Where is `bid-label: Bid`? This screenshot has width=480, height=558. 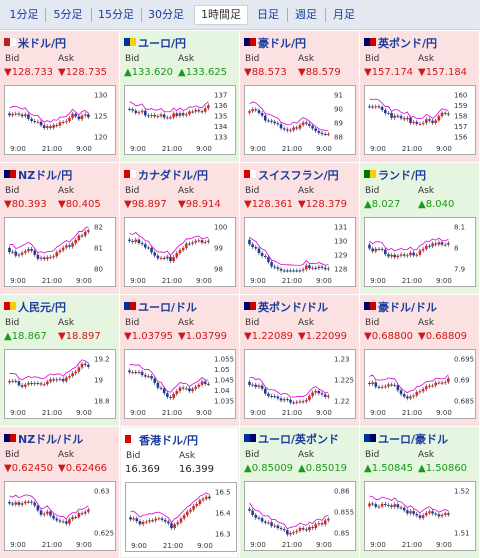 bid-label: Bid is located at coordinates (132, 323).